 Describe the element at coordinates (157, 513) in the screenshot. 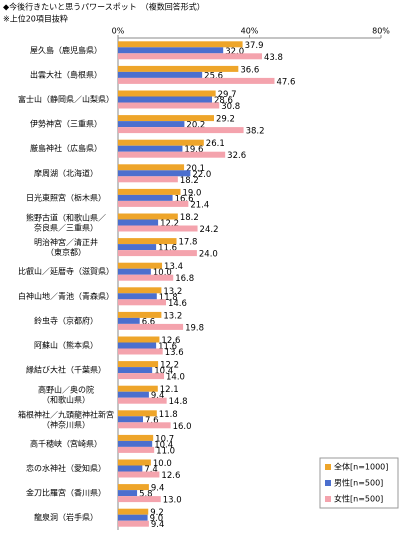

I see `value-label: 9.2` at that location.